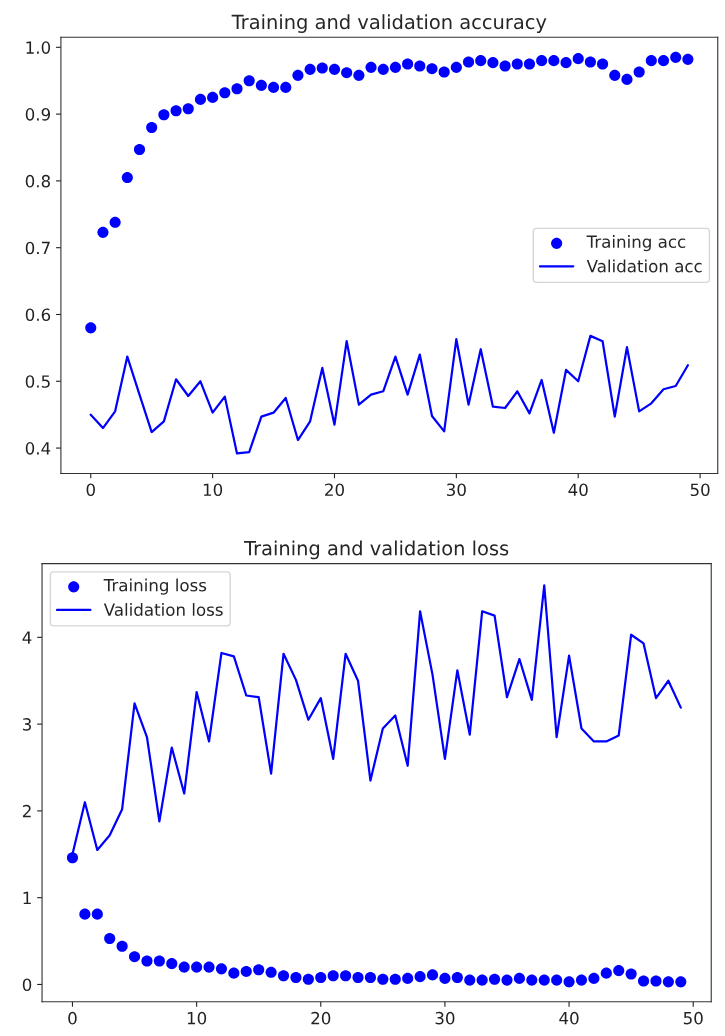 This screenshot has width=725, height=1036. I want to click on line-series, so click(389, 394).